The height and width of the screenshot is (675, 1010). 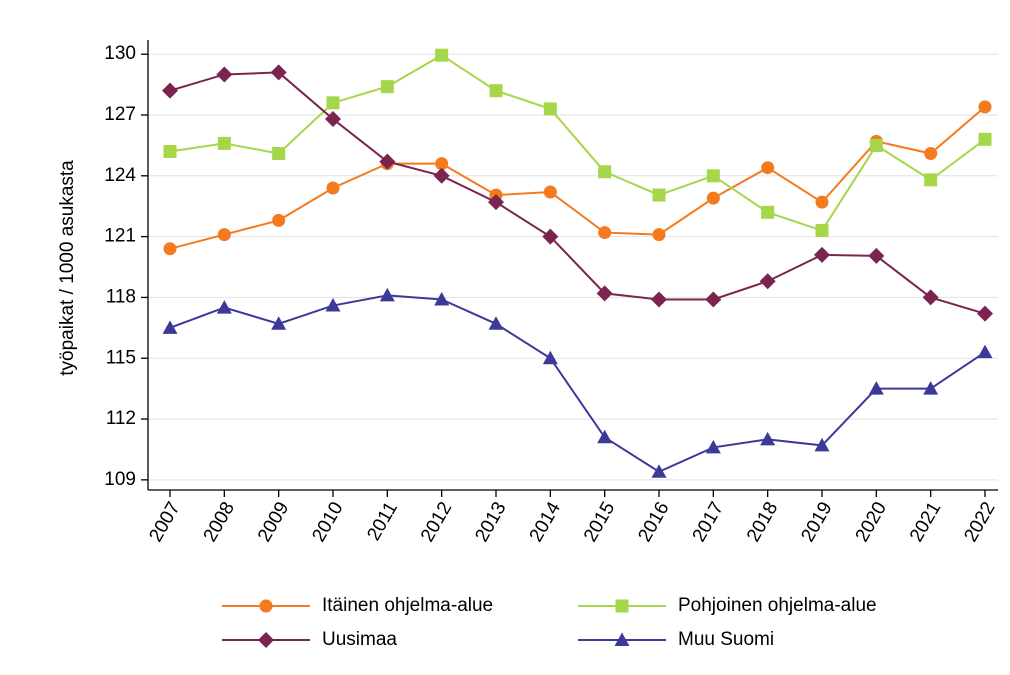 I want to click on y-tick-label: 127, so click(x=120, y=114).